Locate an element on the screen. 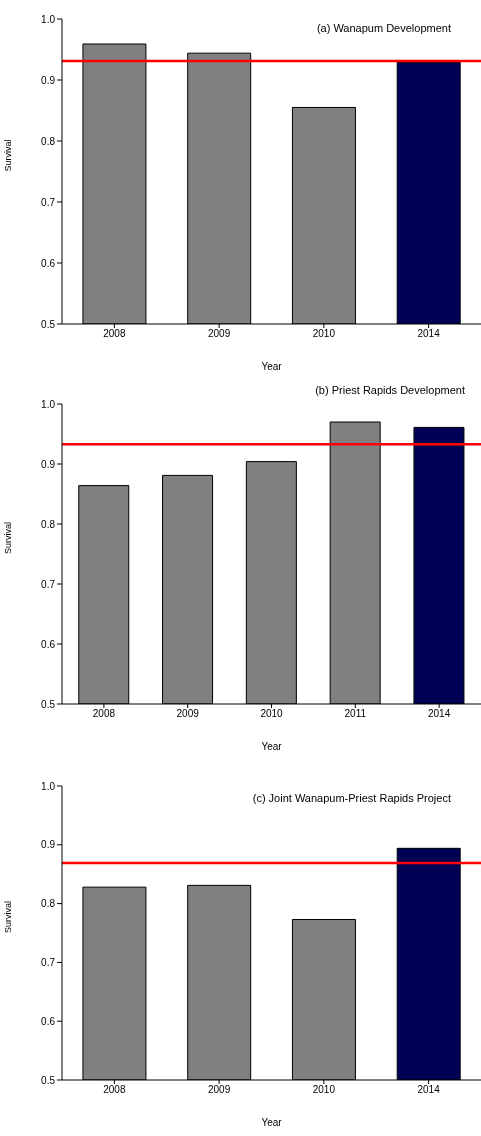 The width and height of the screenshot is (481, 1136). x-tick-label: 2011 is located at coordinates (355, 714).